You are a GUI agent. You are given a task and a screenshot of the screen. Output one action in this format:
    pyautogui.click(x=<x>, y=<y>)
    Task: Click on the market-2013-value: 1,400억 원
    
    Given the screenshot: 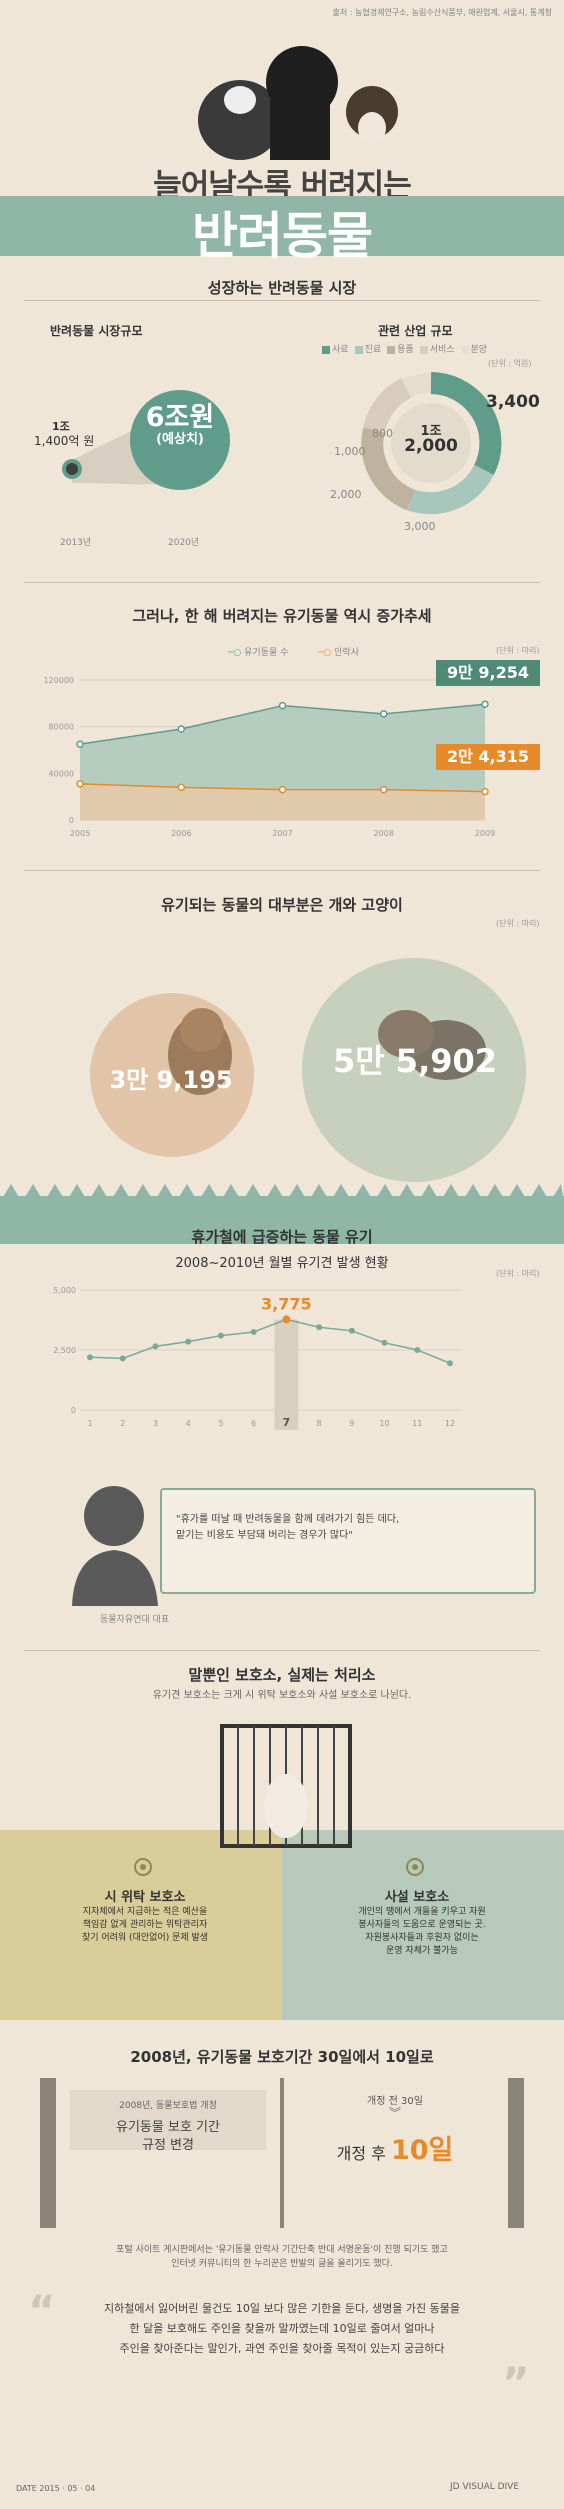 What is the action you would take?
    pyautogui.click(x=64, y=441)
    